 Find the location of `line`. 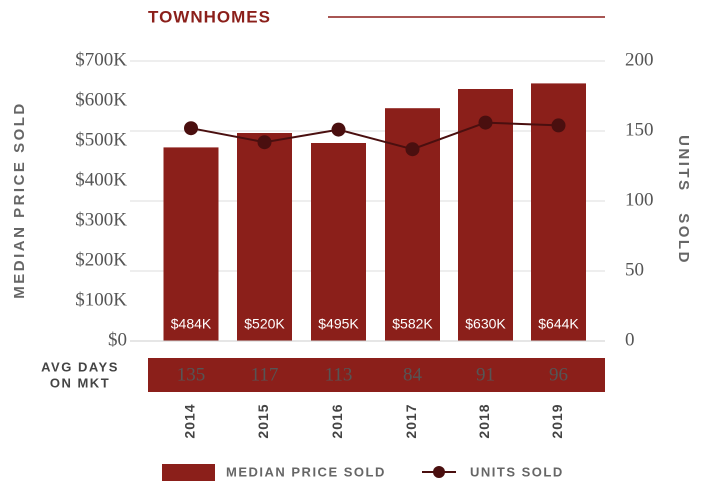

line is located at coordinates (374, 136).